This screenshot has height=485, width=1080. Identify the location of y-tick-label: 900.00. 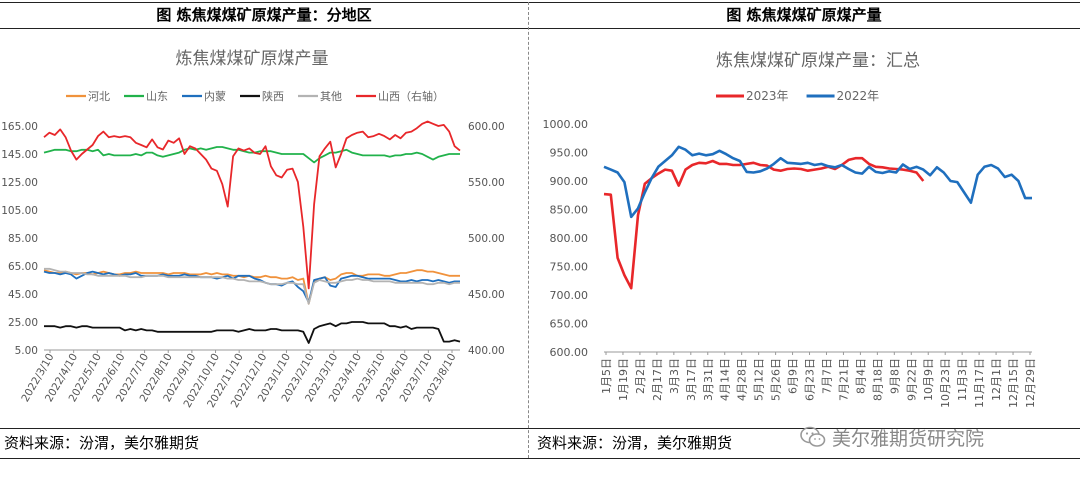
(569, 181).